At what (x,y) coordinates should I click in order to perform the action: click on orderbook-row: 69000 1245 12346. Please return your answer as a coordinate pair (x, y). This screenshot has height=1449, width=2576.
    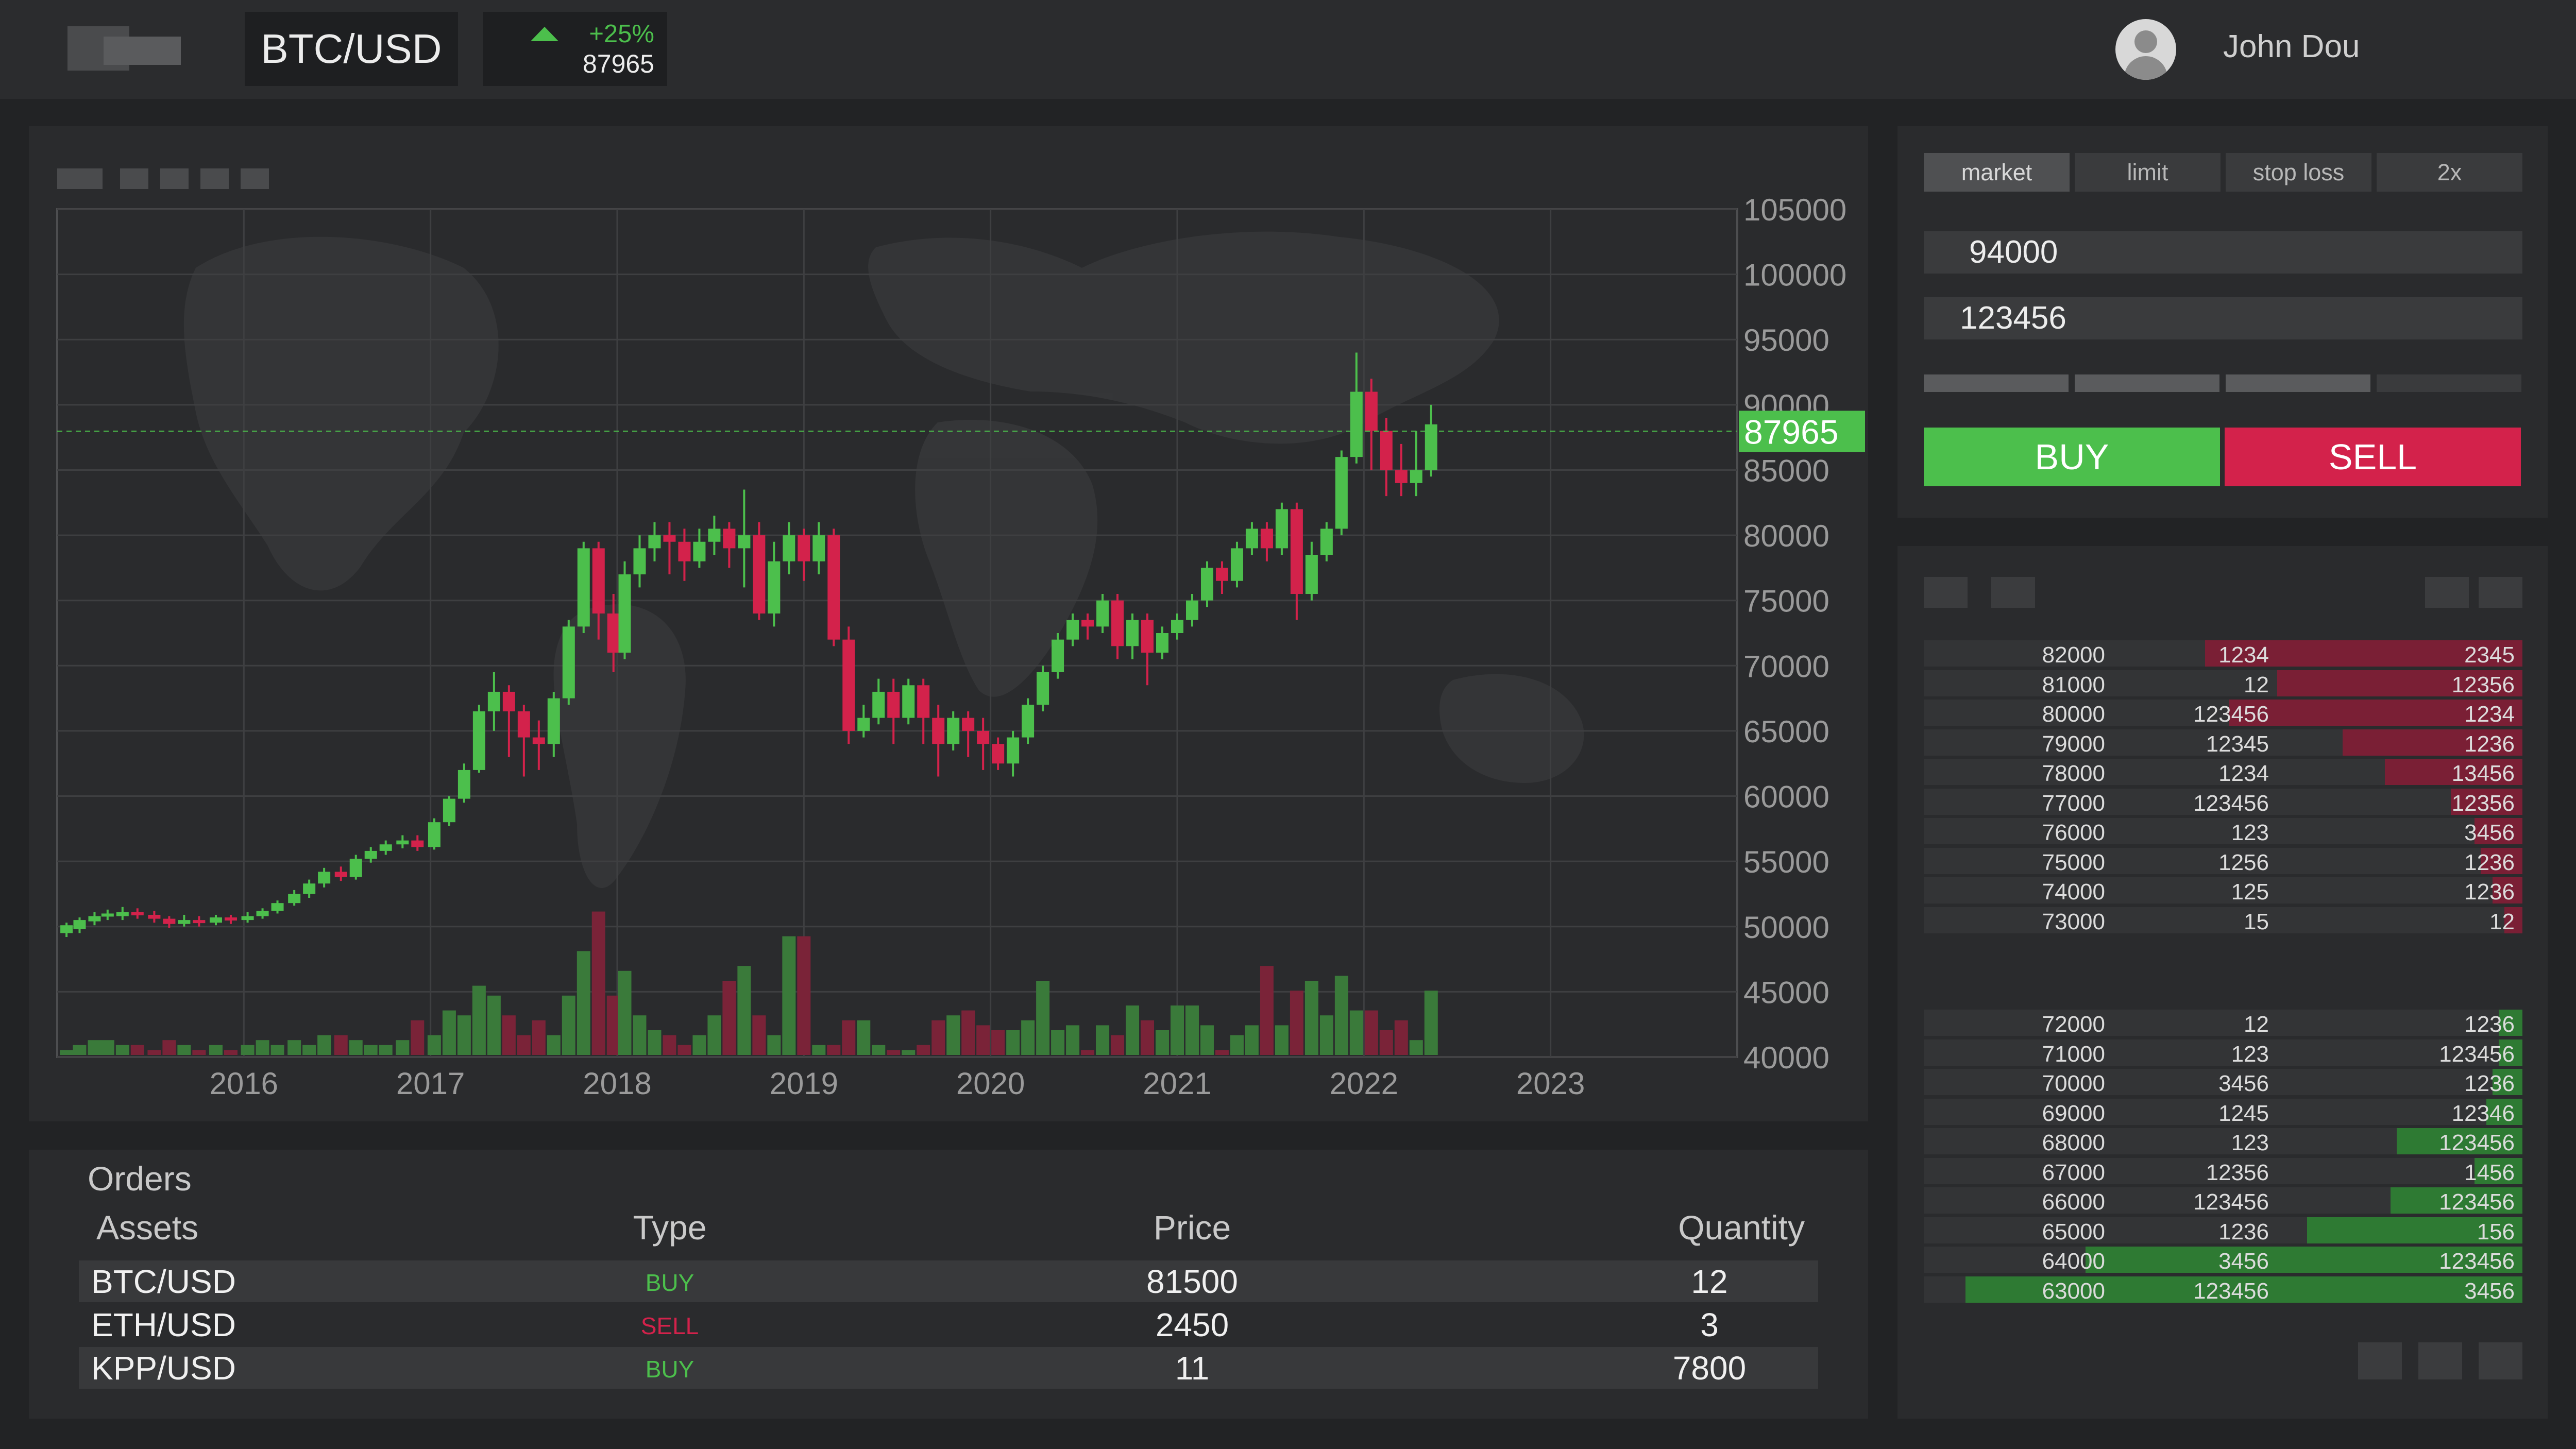
    Looking at the image, I should click on (2223, 1113).